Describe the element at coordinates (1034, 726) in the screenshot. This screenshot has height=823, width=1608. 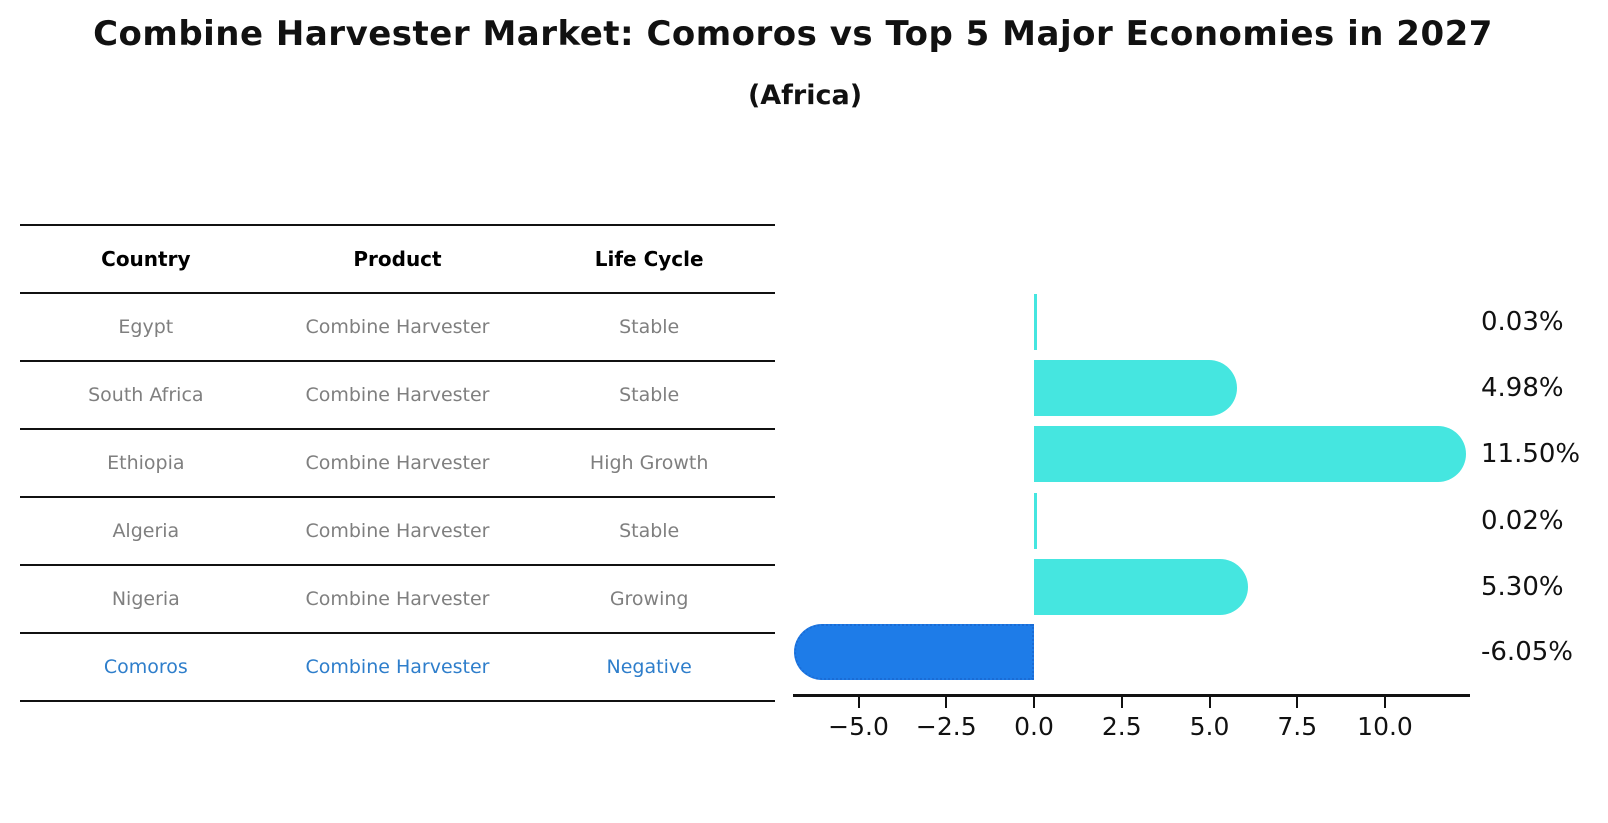
I see `x-tick-label: 0.0` at that location.